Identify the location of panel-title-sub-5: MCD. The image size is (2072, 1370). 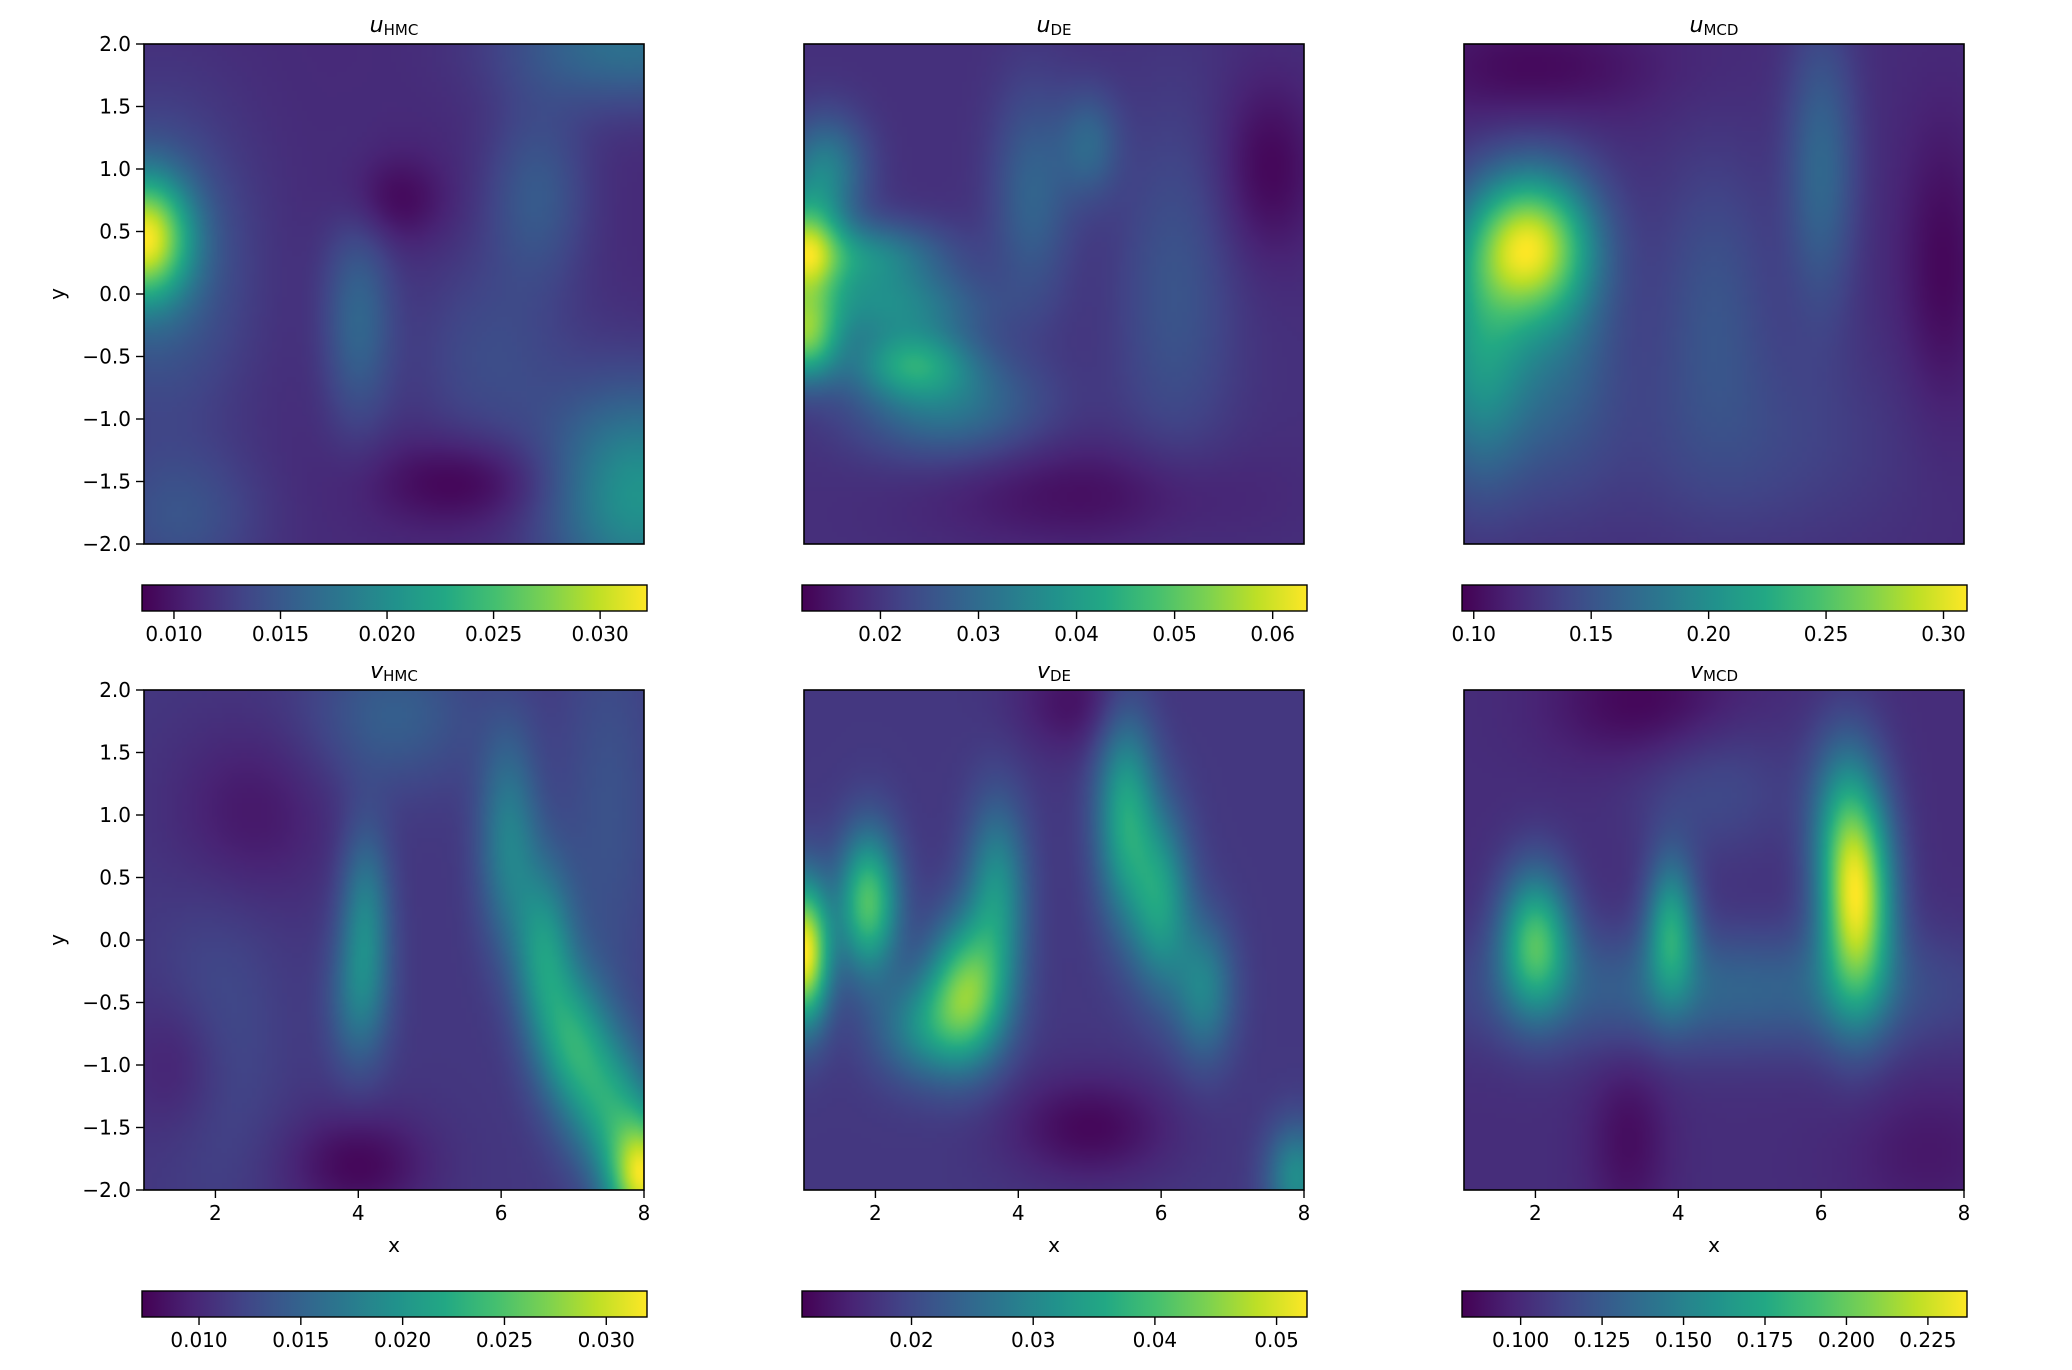
(1720, 676).